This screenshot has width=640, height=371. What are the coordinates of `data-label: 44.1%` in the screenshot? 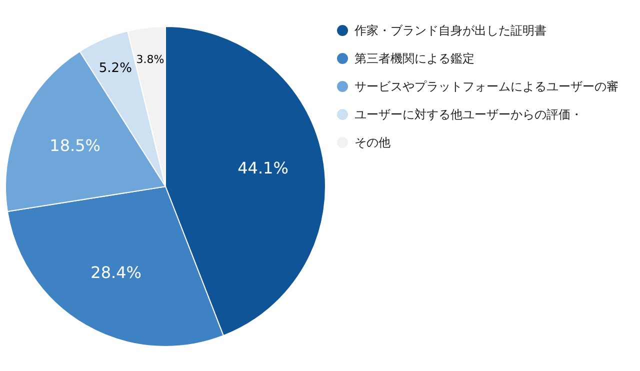 It's located at (263, 168).